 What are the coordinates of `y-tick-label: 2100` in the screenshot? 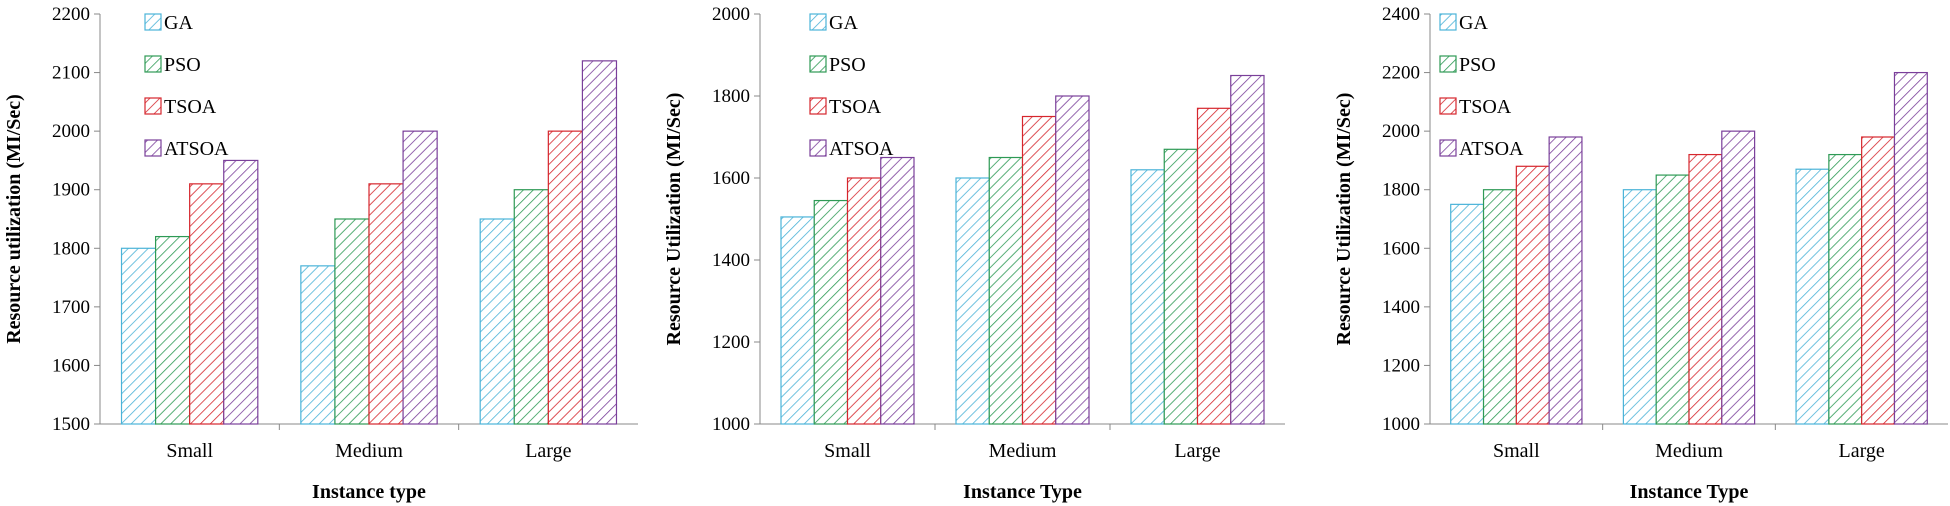 It's located at (71, 73).